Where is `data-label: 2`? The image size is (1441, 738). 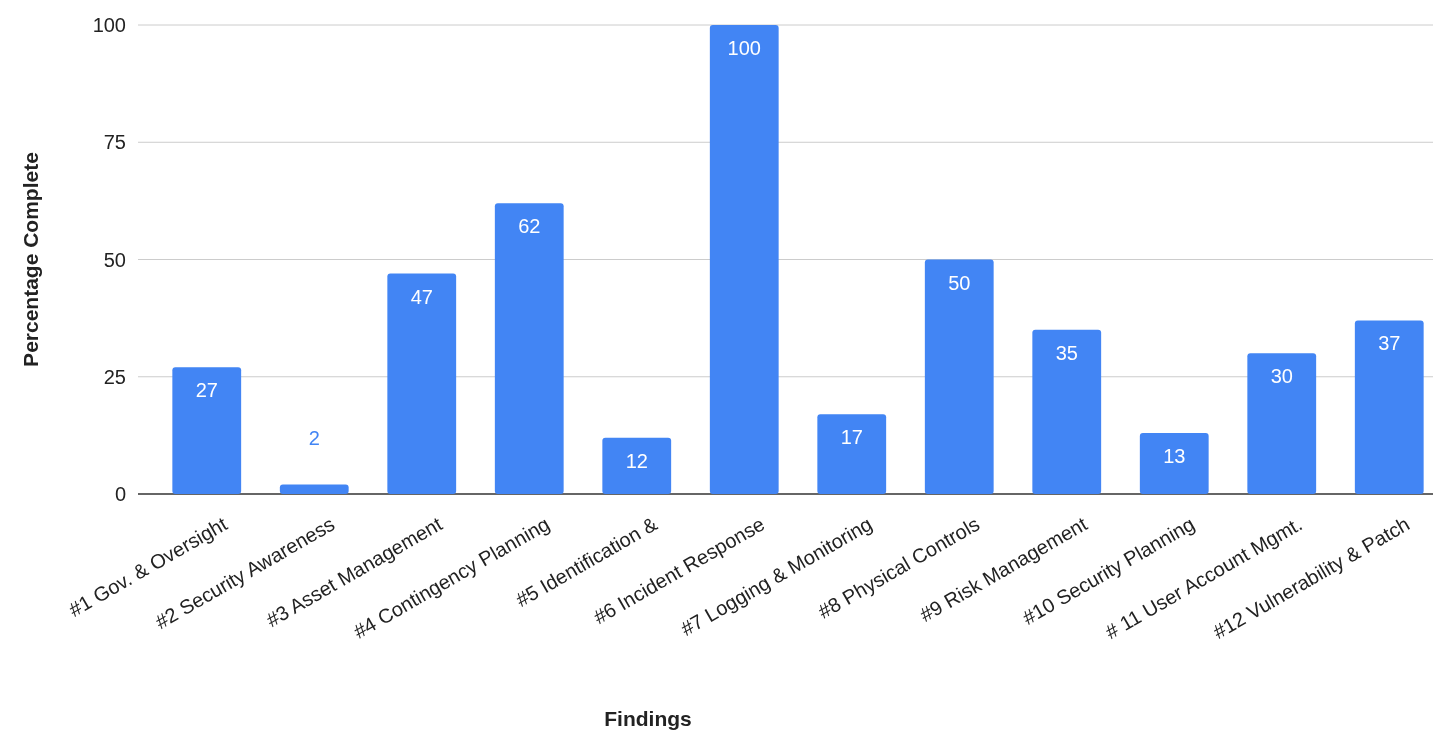
data-label: 2 is located at coordinates (314, 437).